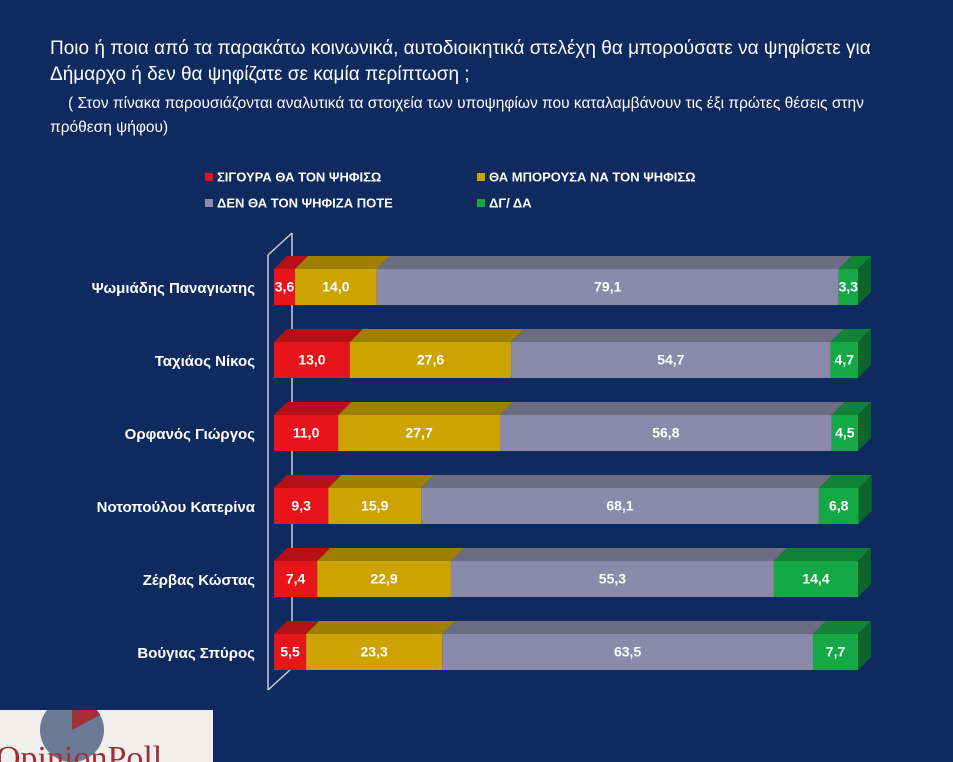  I want to click on value-label: 11,0, so click(306, 433).